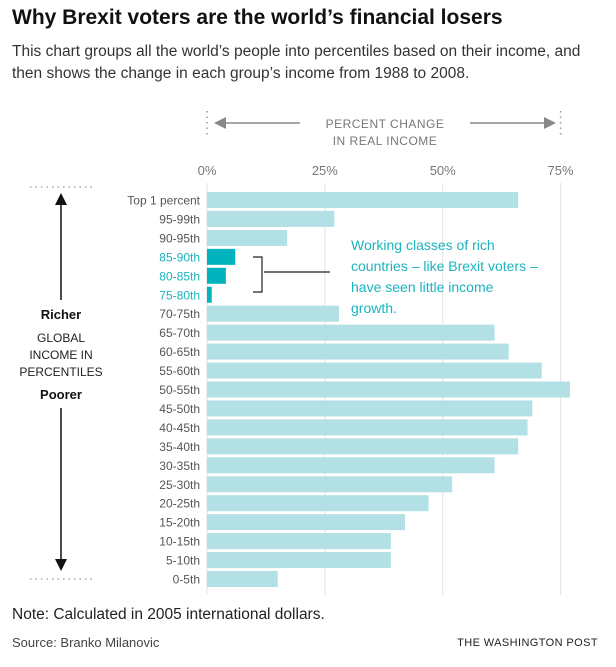 The image size is (616, 667). I want to click on footer-credit: THE WASHINGTON POST, so click(527, 643).